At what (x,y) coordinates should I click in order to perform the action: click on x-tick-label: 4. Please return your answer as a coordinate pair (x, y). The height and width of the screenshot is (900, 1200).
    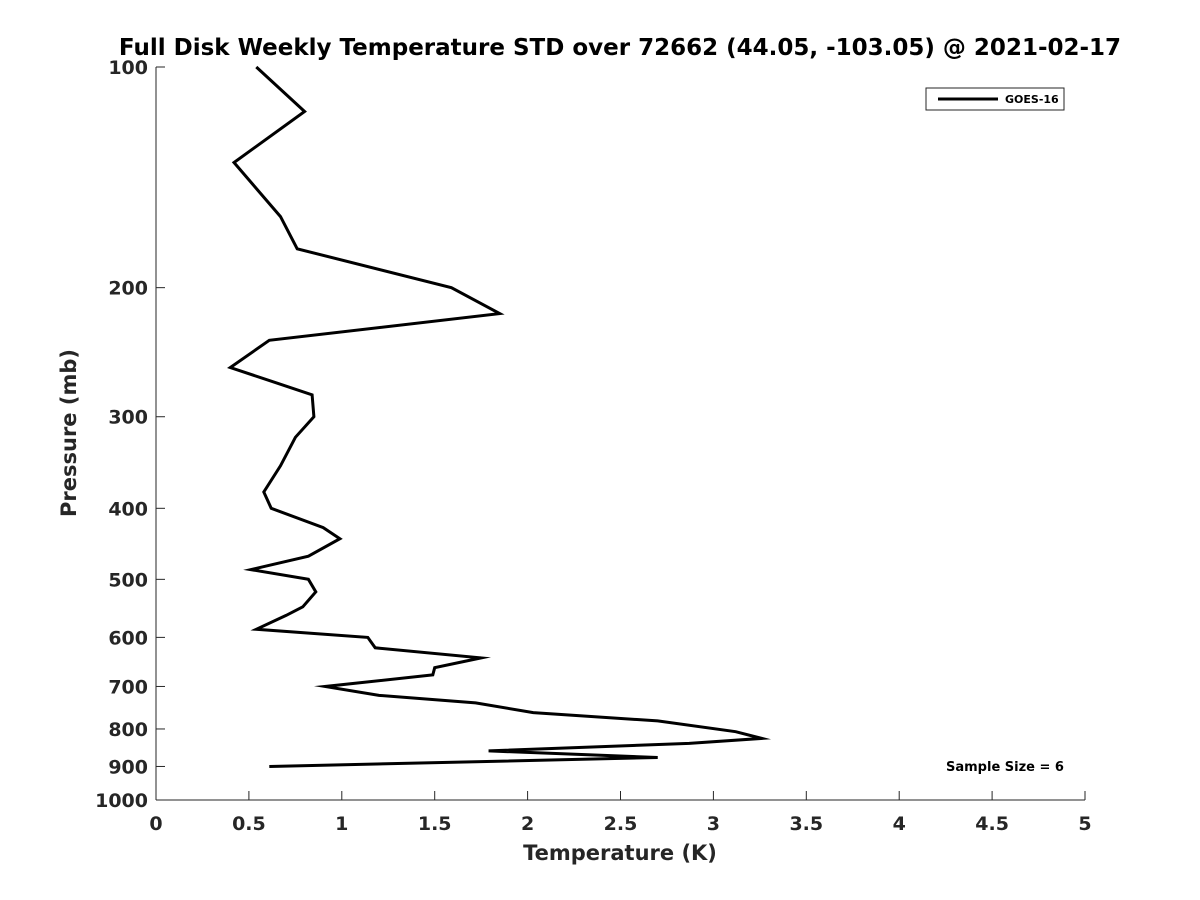
    Looking at the image, I should click on (899, 824).